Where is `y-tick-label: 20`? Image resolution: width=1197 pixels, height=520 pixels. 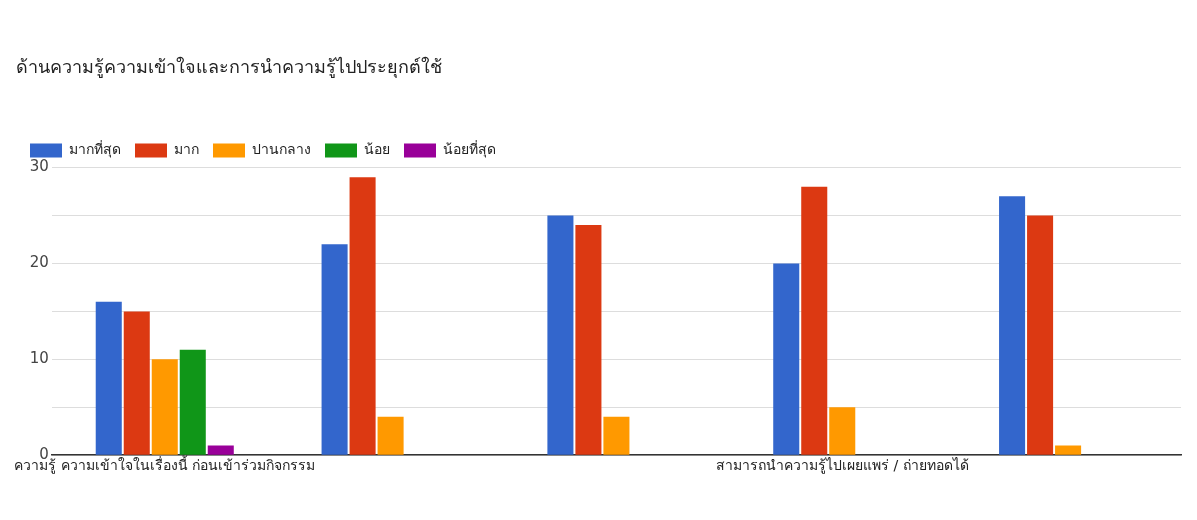
y-tick-label: 20 is located at coordinates (39, 262).